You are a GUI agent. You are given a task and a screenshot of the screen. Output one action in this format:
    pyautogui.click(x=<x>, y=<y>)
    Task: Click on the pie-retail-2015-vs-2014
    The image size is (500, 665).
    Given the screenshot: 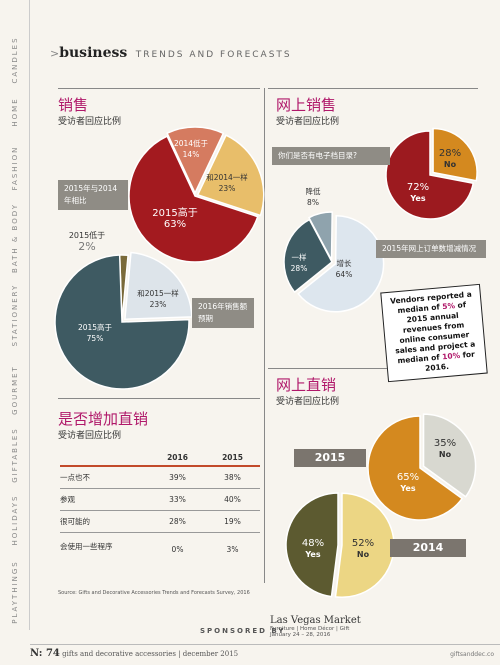 What is the action you would take?
    pyautogui.click(x=196, y=194)
    